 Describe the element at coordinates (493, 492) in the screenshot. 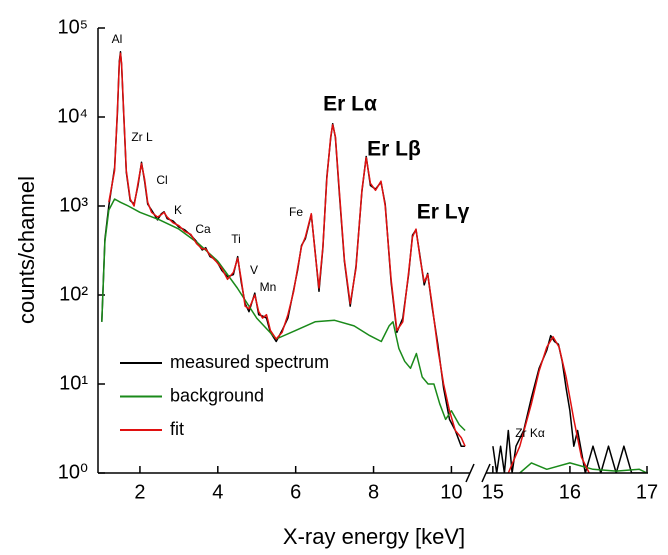

I see `x-tick-label: 15` at that location.